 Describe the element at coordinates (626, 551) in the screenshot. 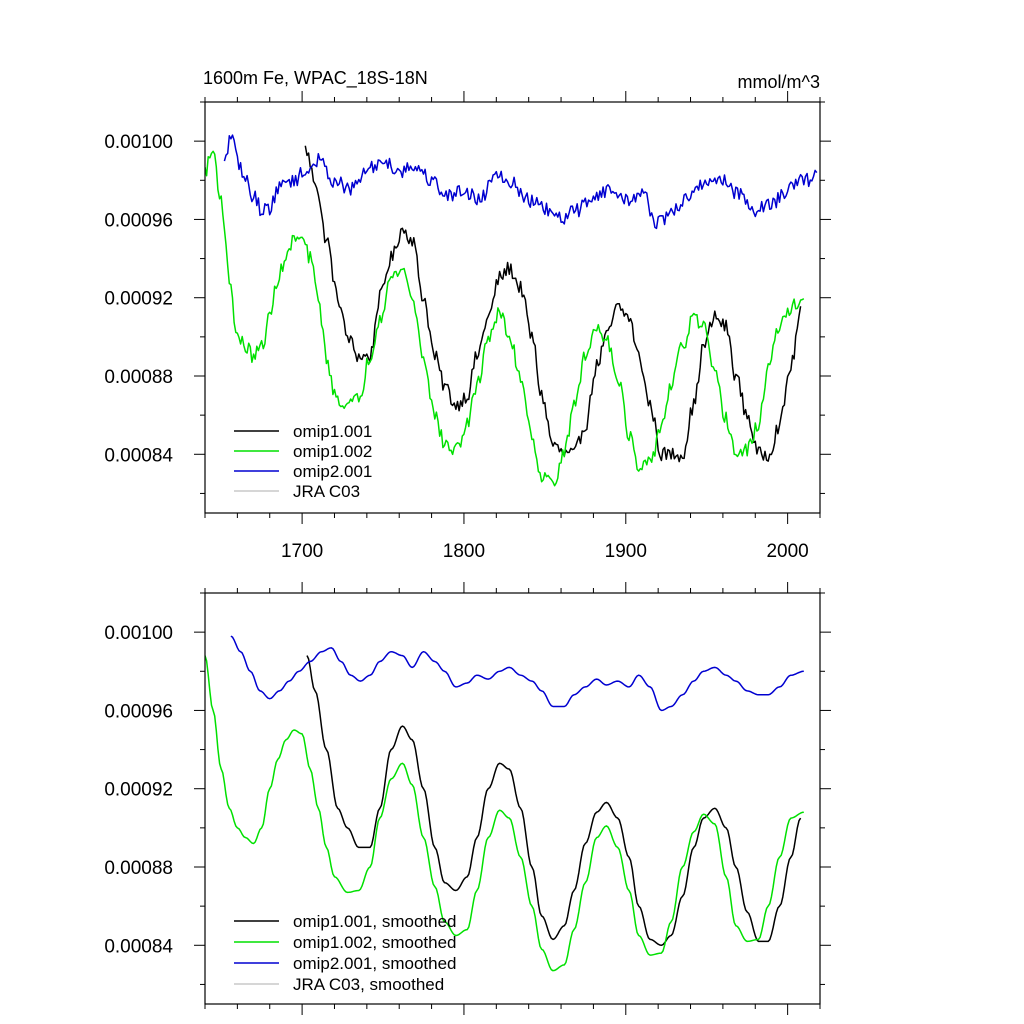

I see `x-tick-label: 1900` at that location.